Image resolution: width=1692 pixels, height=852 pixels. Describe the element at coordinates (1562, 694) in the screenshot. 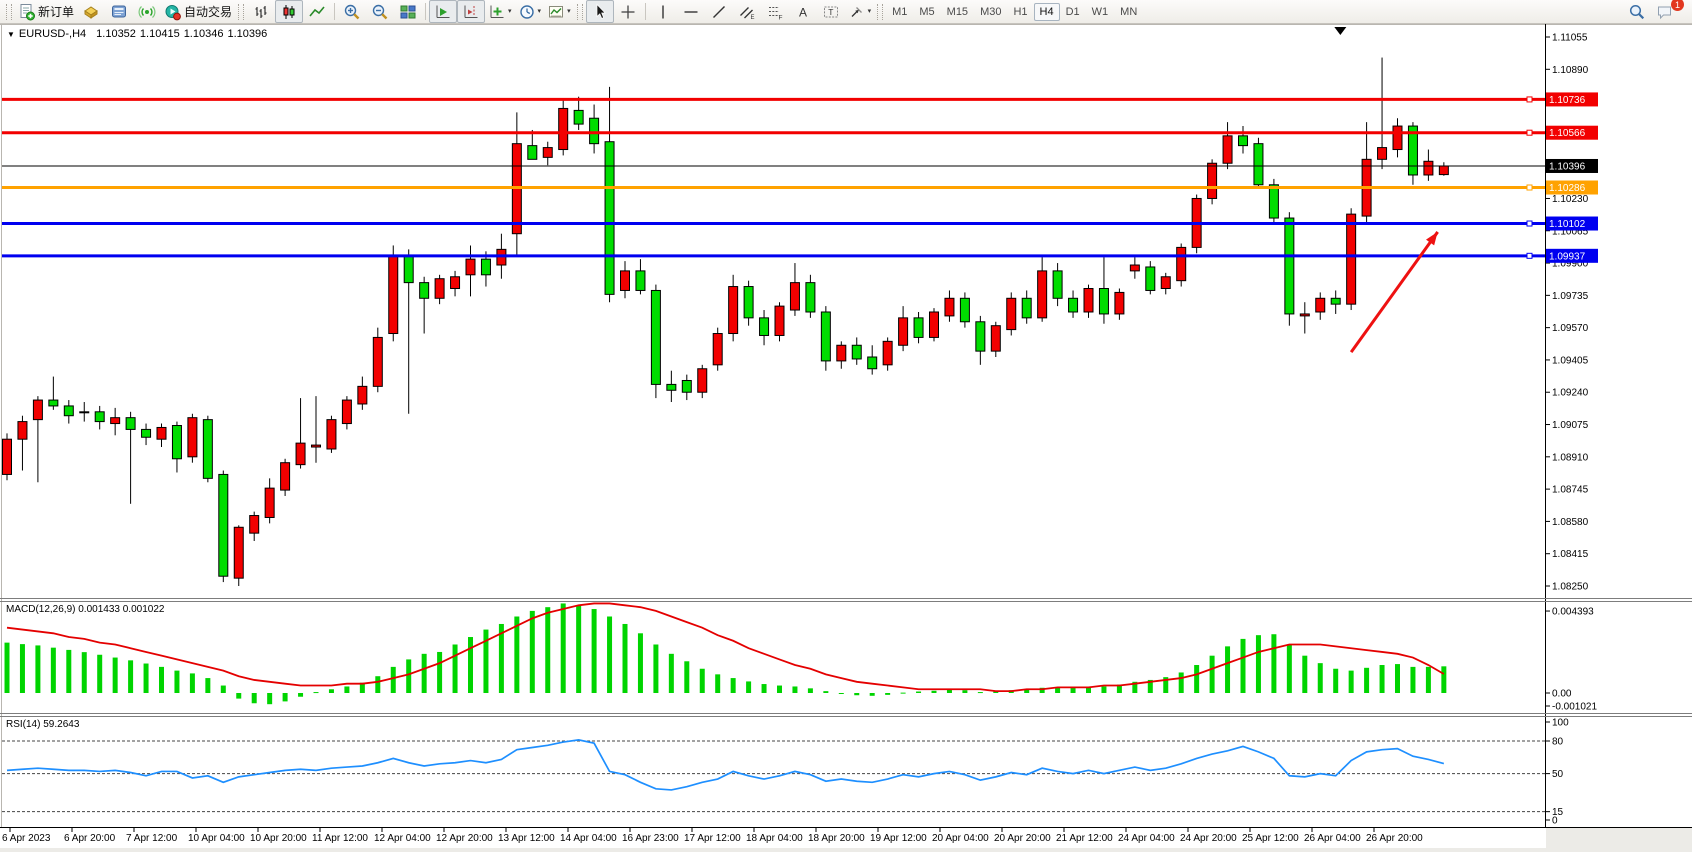

I see `svg-text: 0.00` at that location.